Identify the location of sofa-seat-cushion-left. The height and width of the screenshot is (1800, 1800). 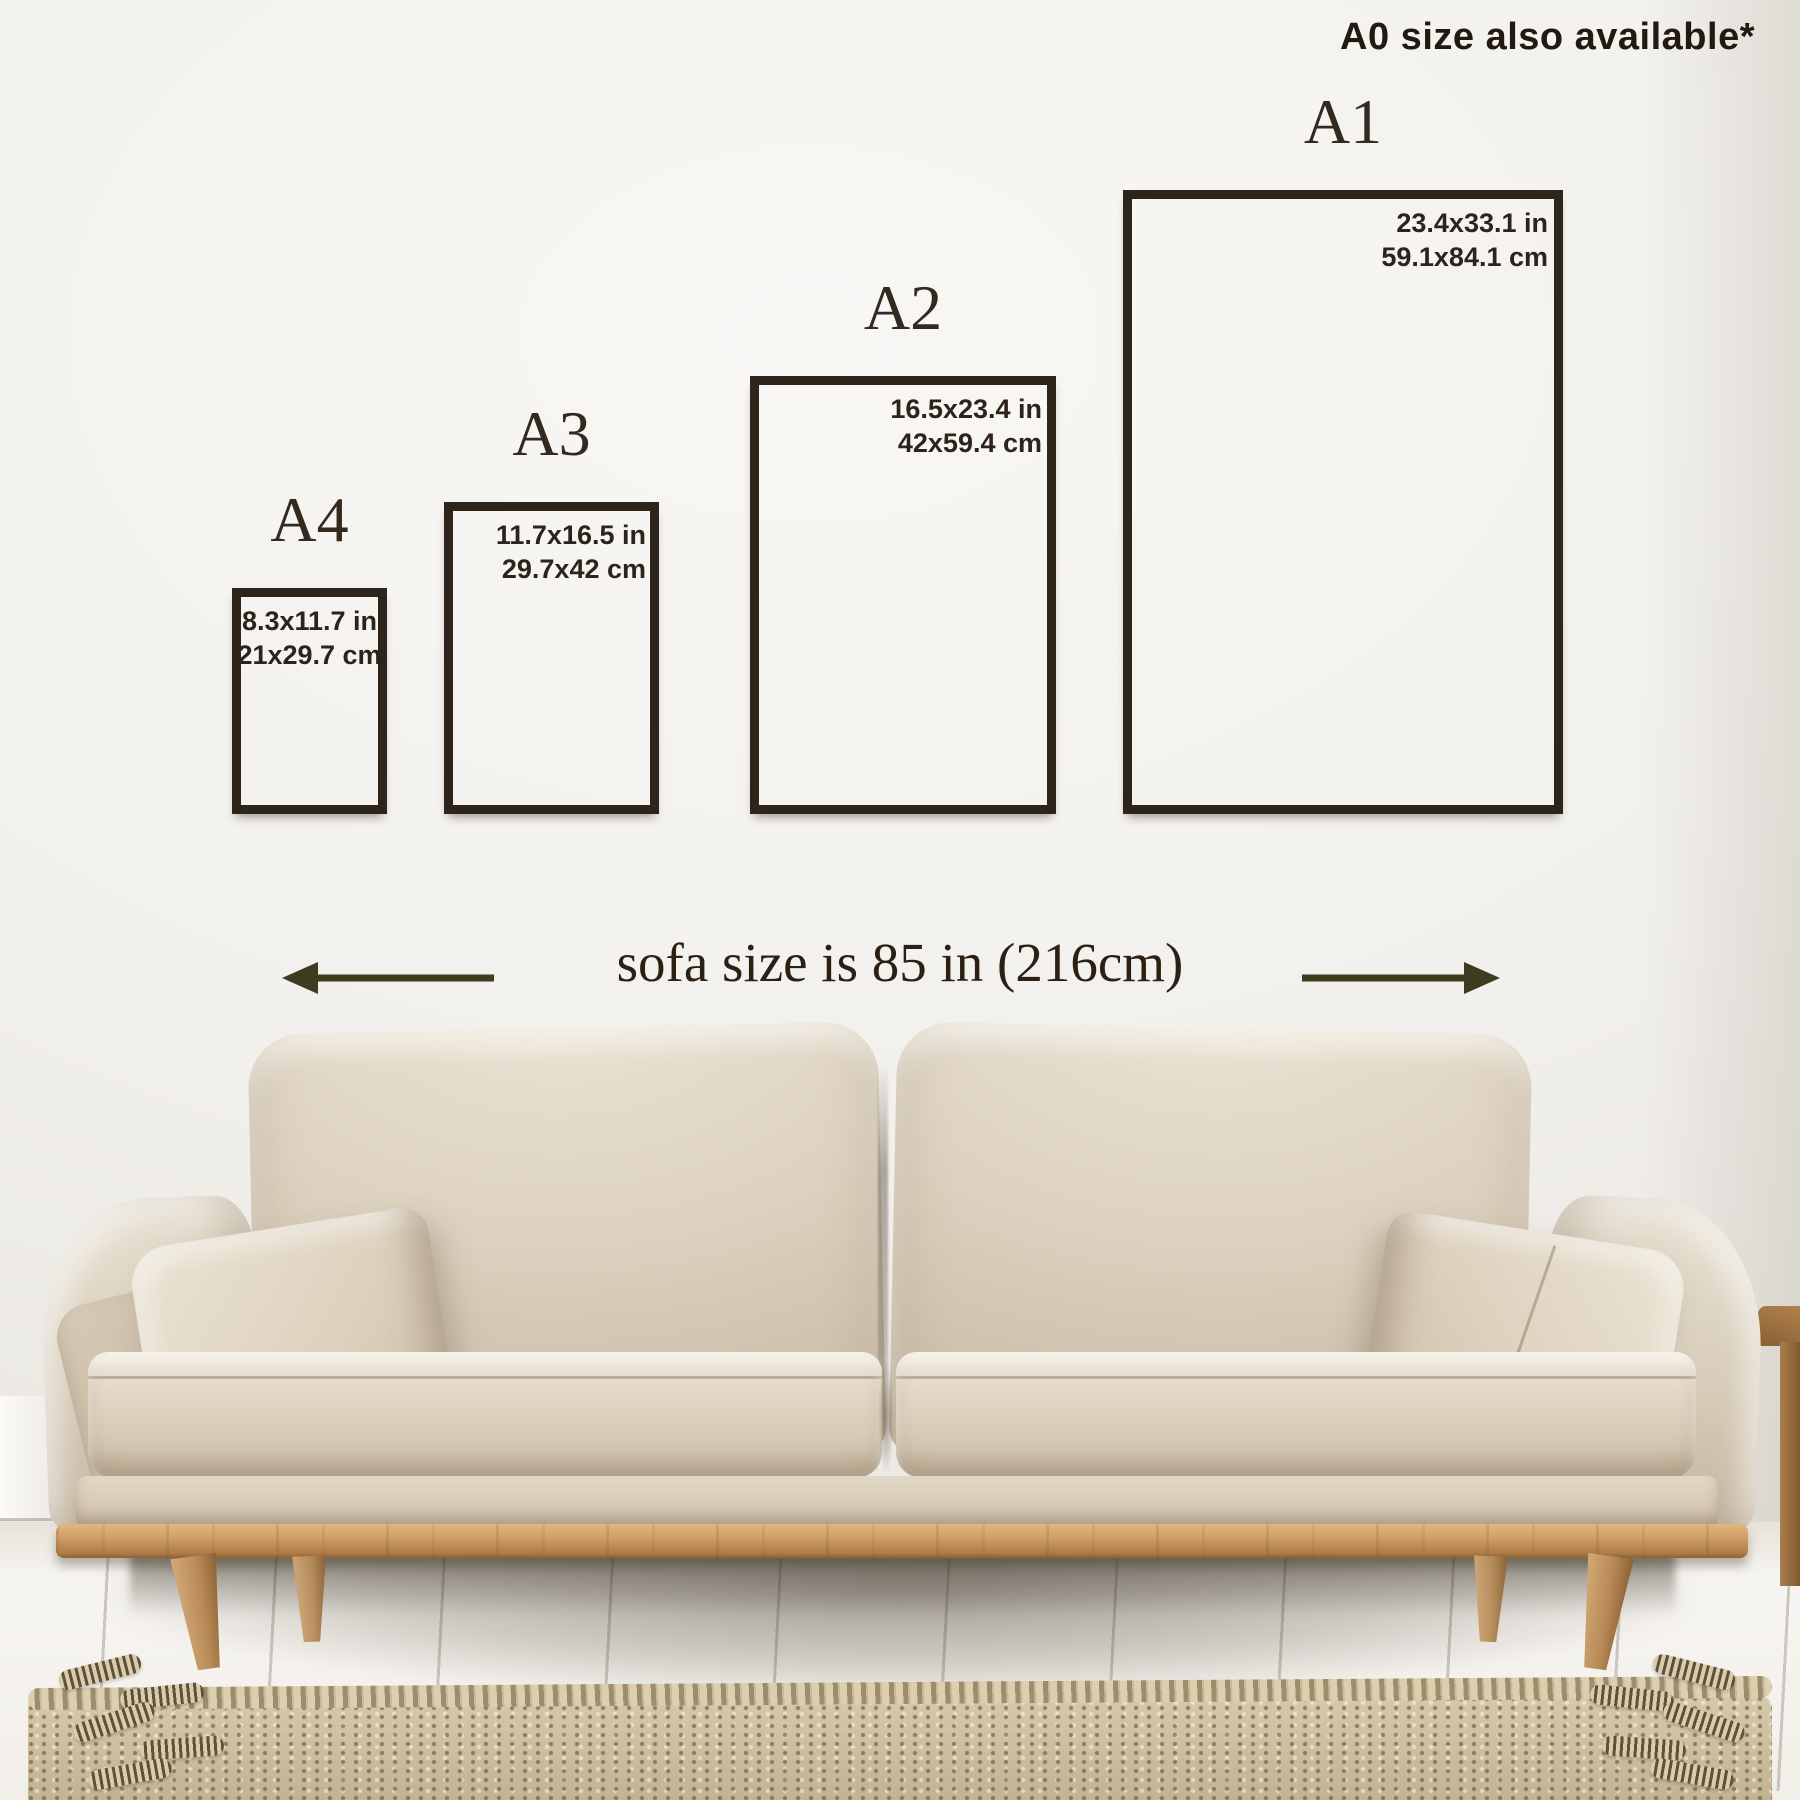
(485, 1415).